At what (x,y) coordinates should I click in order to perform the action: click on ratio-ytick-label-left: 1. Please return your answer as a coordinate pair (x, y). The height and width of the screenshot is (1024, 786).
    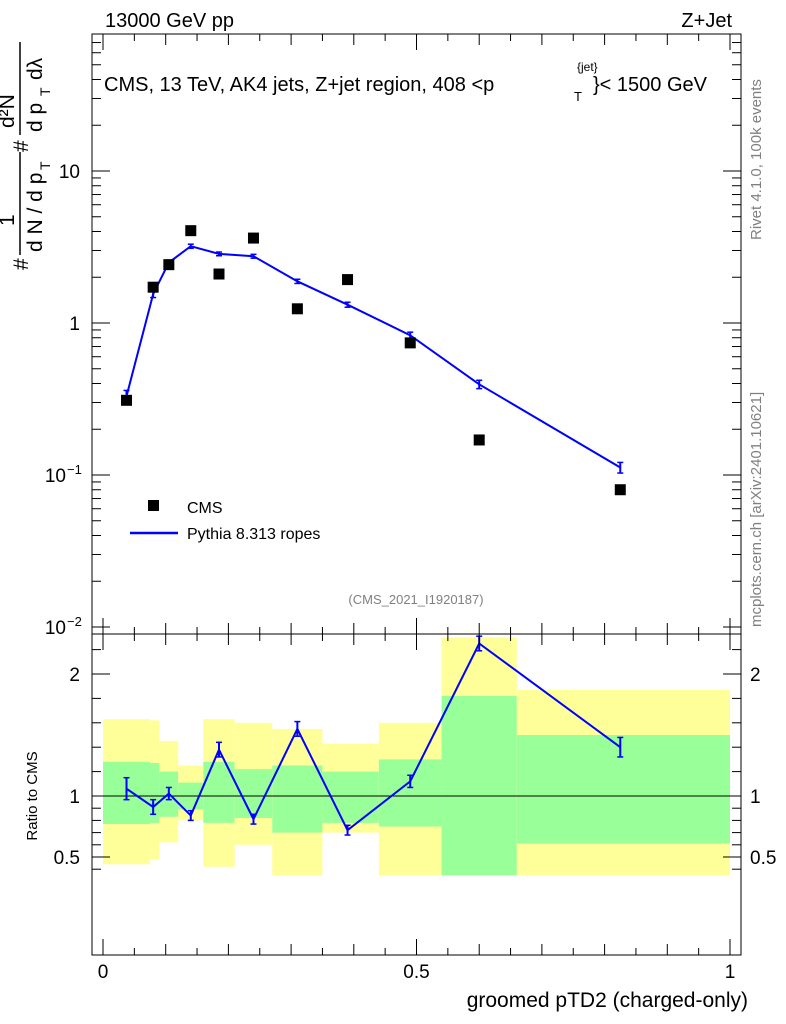
    Looking at the image, I should click on (74, 797).